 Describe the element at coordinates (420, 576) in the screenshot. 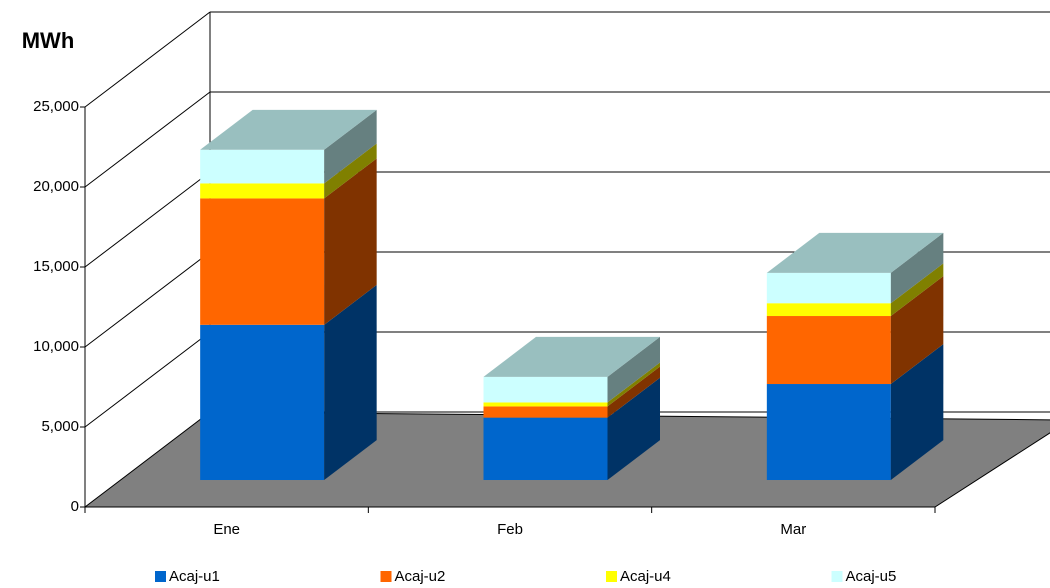

I see `legend-label: Acaj-u2` at that location.